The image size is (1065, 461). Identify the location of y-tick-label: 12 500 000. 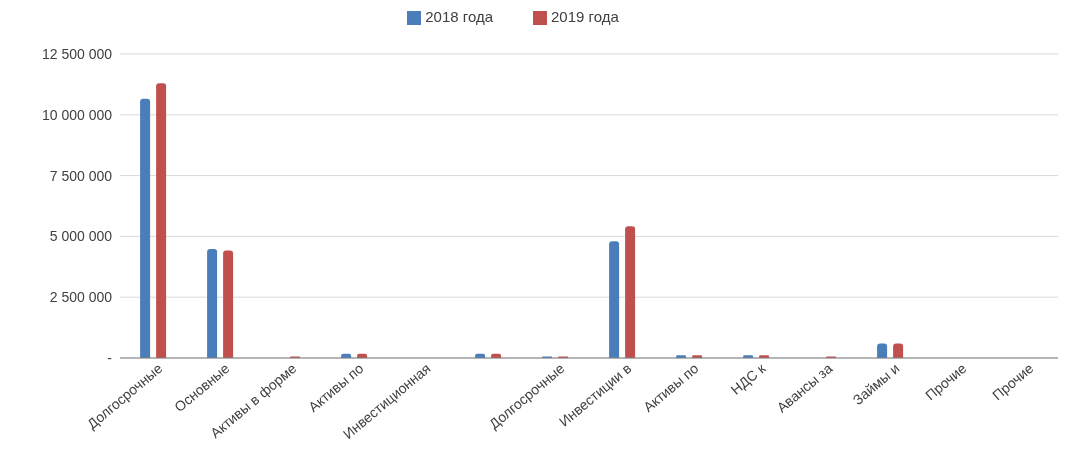
(77, 53).